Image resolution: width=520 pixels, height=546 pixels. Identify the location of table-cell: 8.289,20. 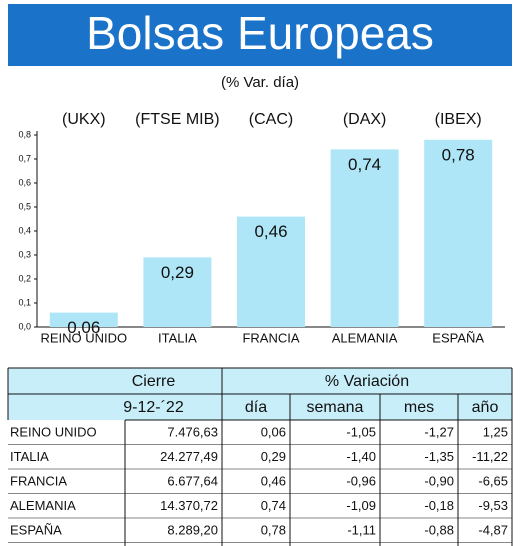
(192, 530).